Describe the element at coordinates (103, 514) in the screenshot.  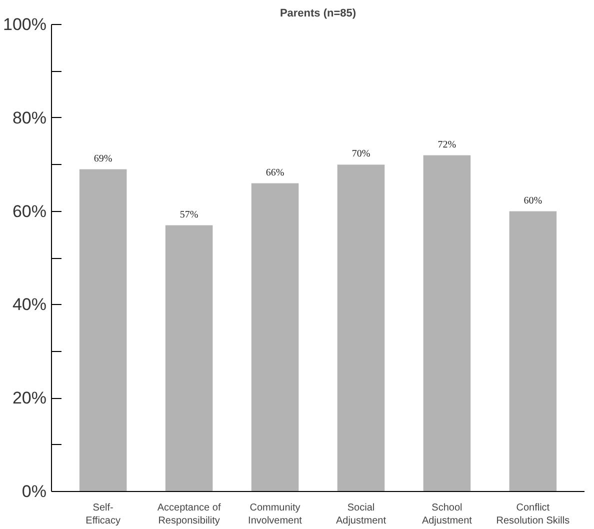
I see `x-tick-label: Self- Efficacy` at that location.